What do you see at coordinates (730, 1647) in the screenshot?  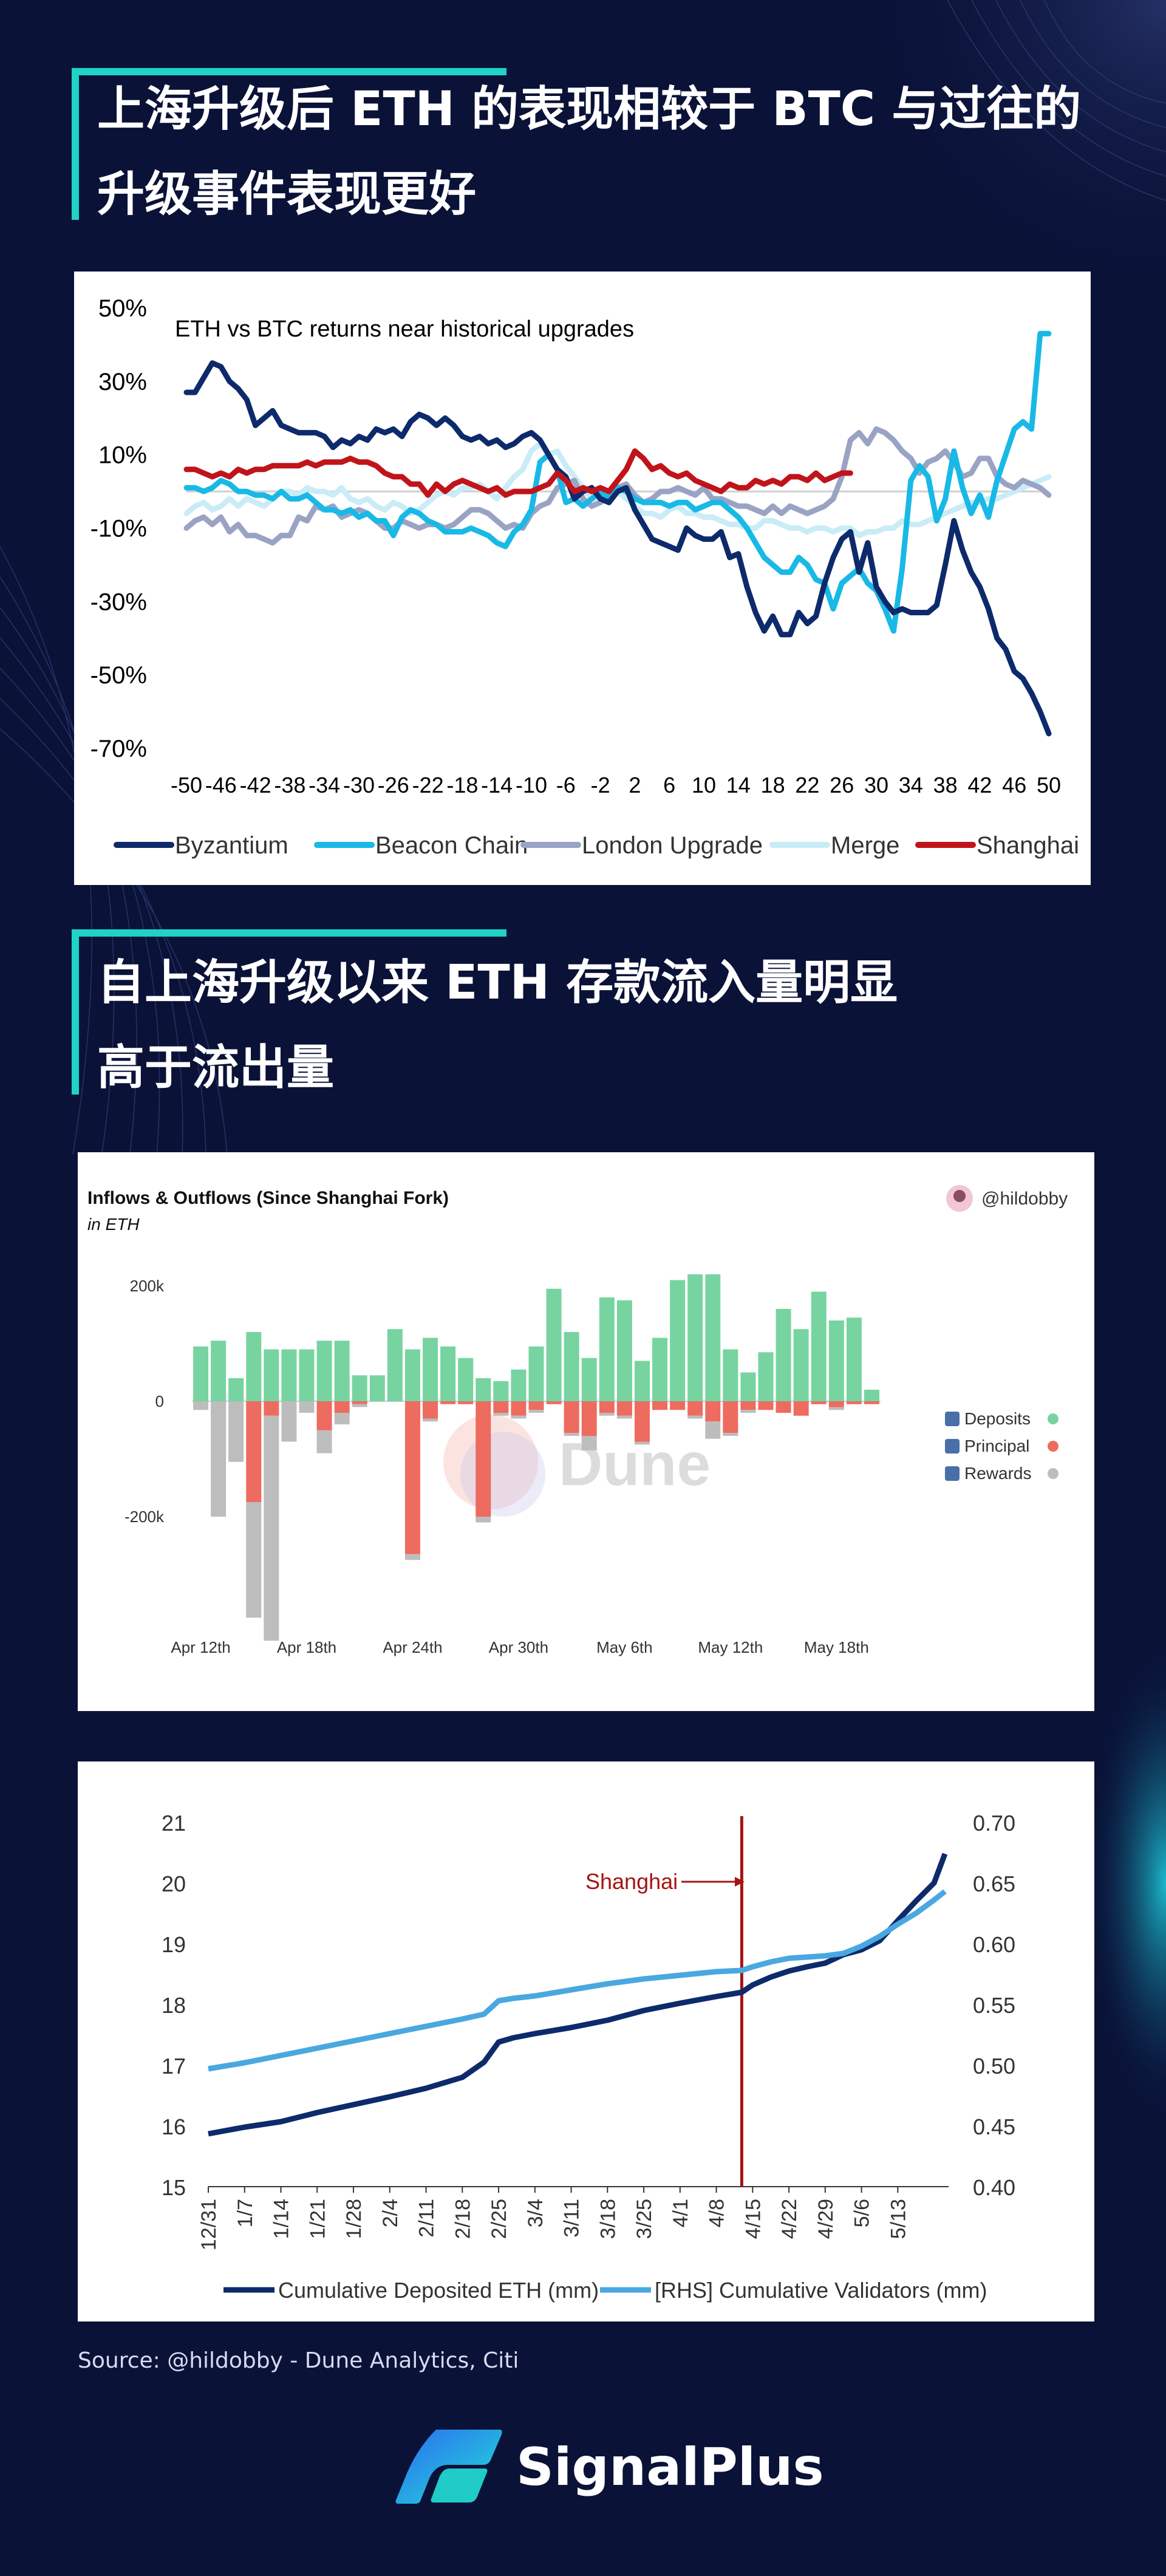 I see `x-tick-label: May 12th` at bounding box center [730, 1647].